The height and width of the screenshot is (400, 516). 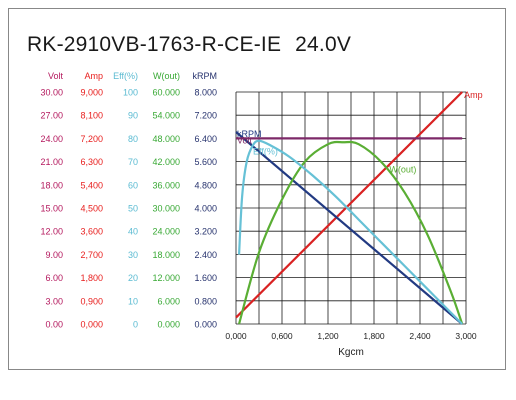 I want to click on y-tick-label-volt: 24.00, so click(x=51, y=139).